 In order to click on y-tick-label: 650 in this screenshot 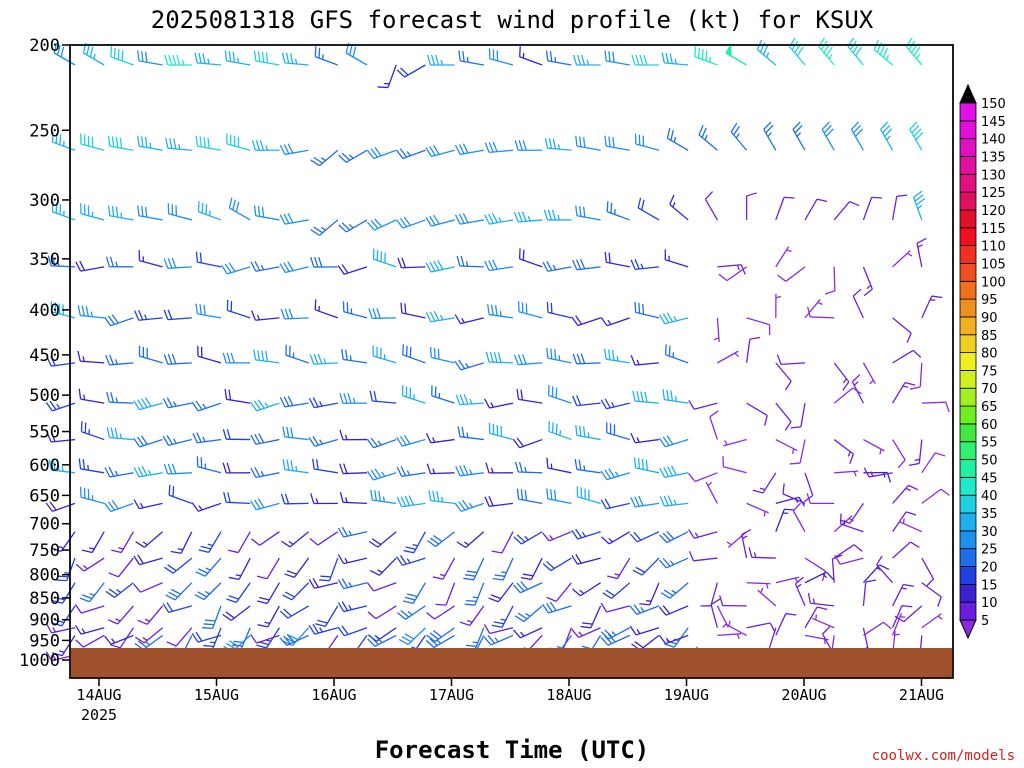, I will do `click(44, 496)`.